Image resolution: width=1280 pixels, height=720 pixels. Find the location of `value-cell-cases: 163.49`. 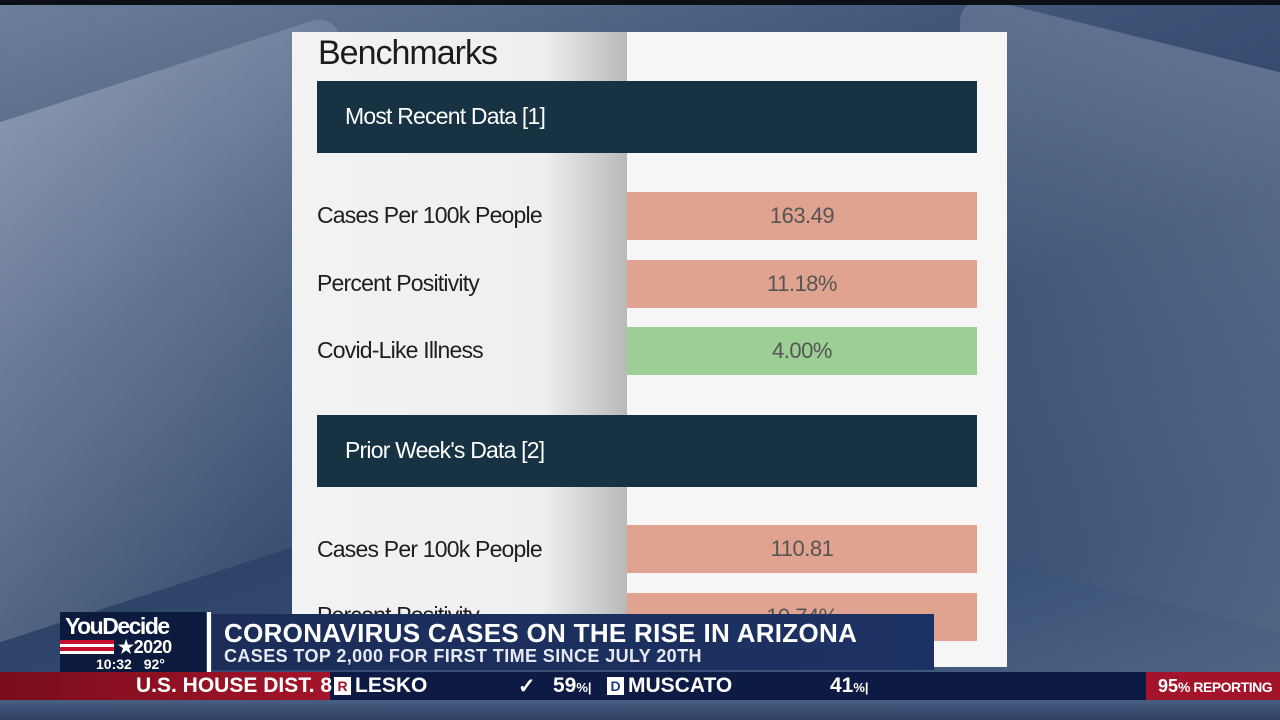

value-cell-cases: 163.49 is located at coordinates (802, 216).